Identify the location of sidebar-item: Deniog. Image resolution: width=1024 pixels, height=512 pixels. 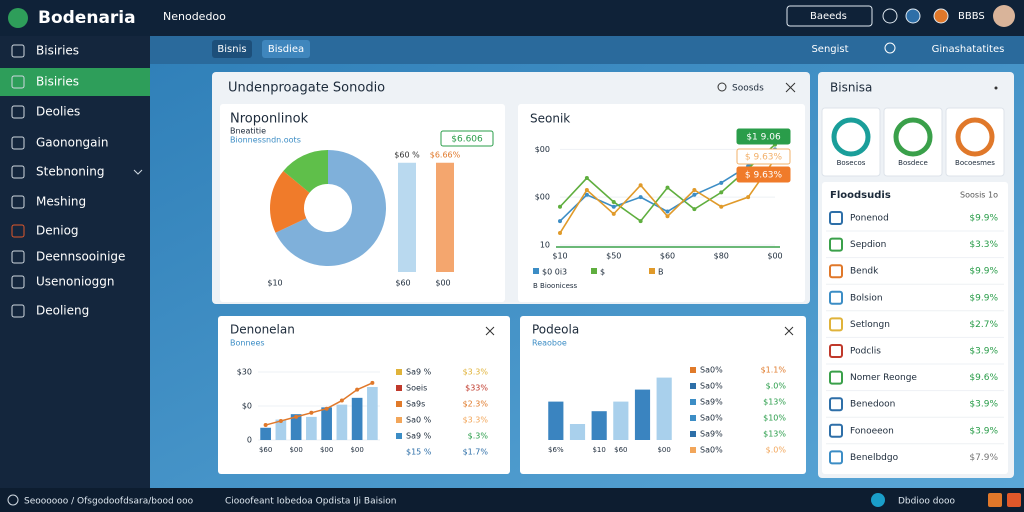
(57, 231).